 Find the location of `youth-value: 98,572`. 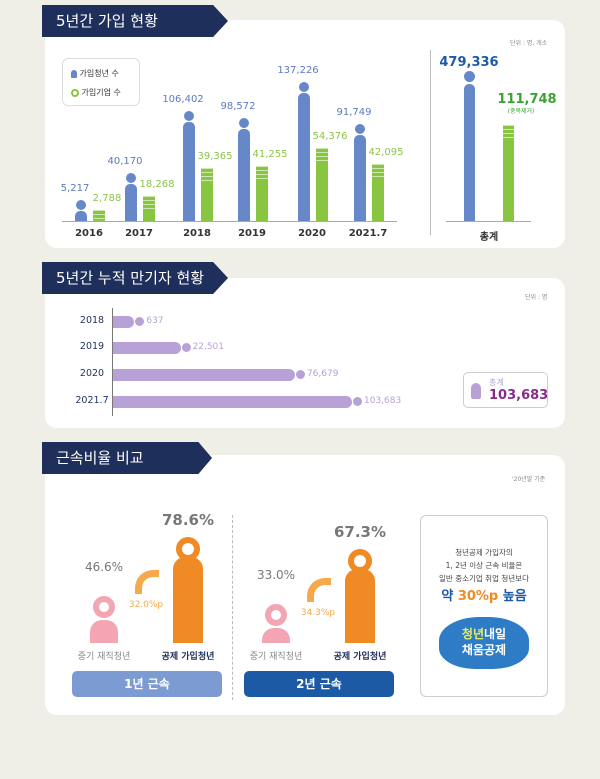

youth-value: 98,572 is located at coordinates (238, 107).